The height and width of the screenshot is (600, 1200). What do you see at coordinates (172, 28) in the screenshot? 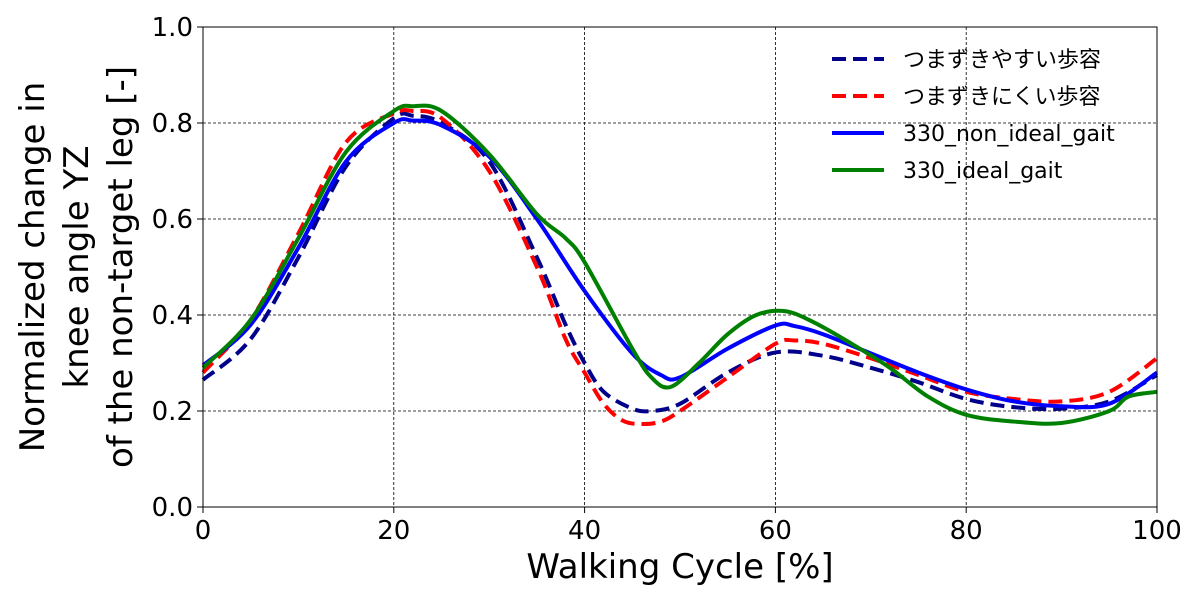
I see `y-tick-label: 1.0` at bounding box center [172, 28].